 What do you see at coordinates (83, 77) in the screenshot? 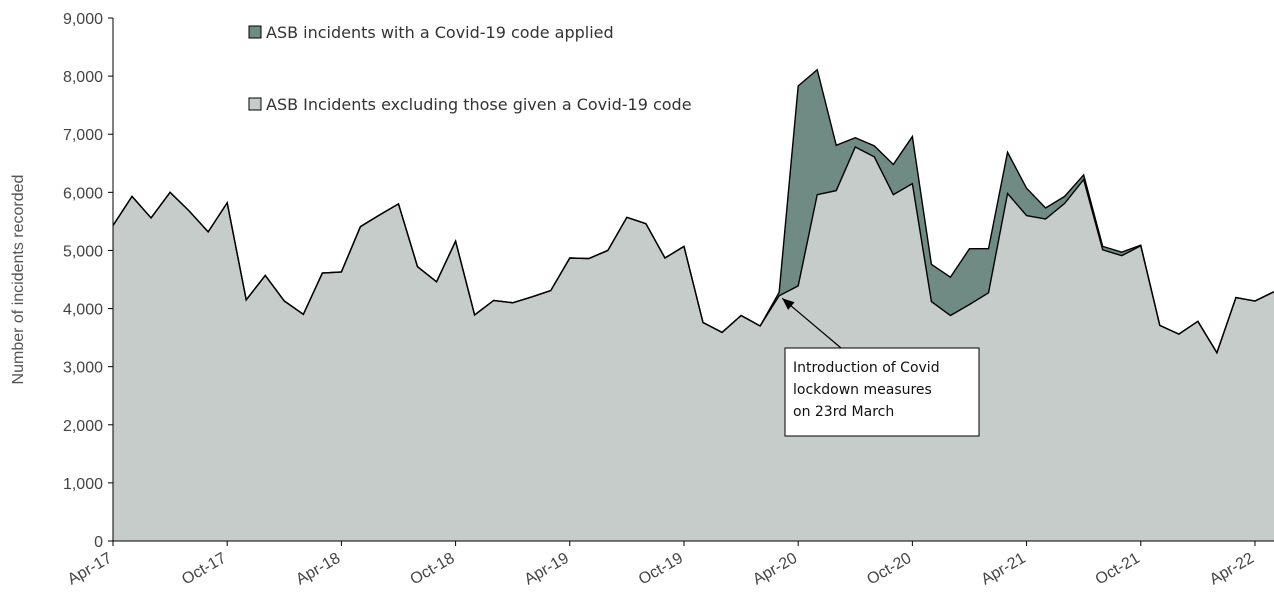
I see `y-tick-label: 8,000` at bounding box center [83, 77].